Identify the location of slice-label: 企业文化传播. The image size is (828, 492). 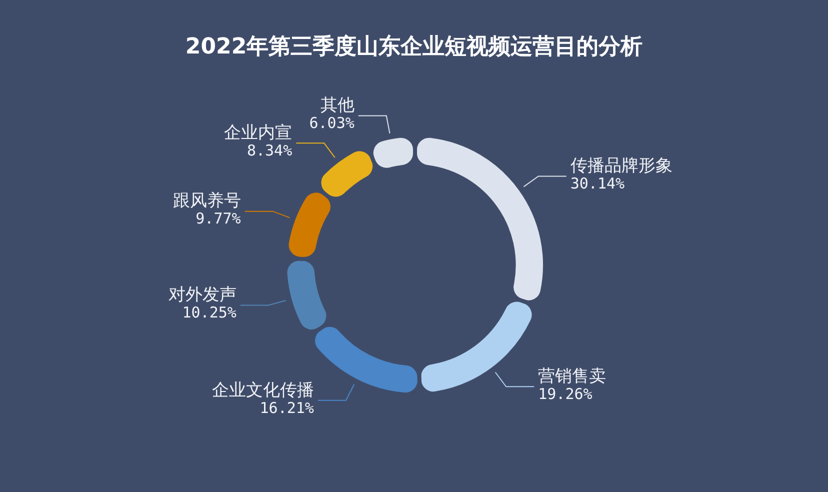
(263, 390).